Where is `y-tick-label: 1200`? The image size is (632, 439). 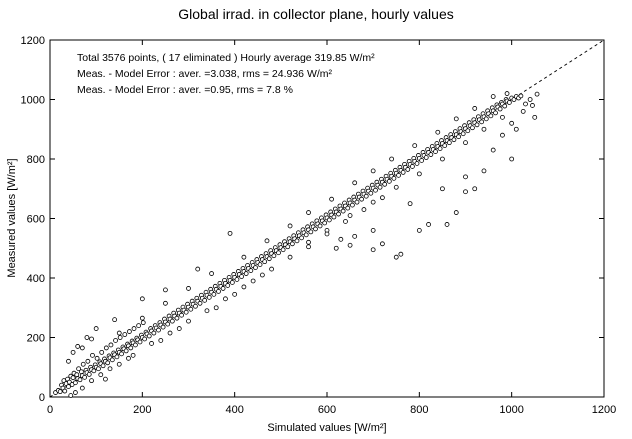
y-tick-label: 1200 is located at coordinates (33, 41).